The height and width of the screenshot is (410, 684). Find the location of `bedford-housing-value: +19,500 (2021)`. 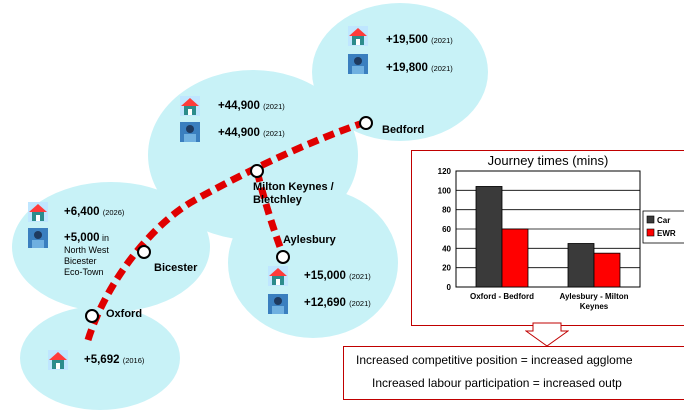

bedford-housing-value: +19,500 (2021) is located at coordinates (419, 40).